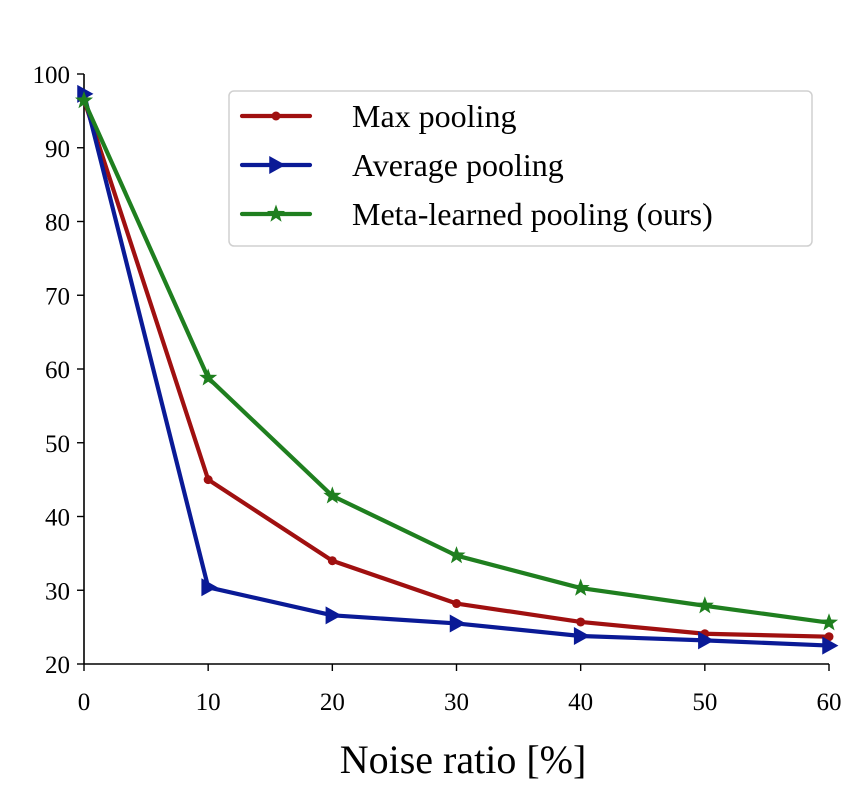 Image resolution: width=855 pixels, height=790 pixels. I want to click on legend-entry: Meta-learned pooling (ours), so click(476, 214).